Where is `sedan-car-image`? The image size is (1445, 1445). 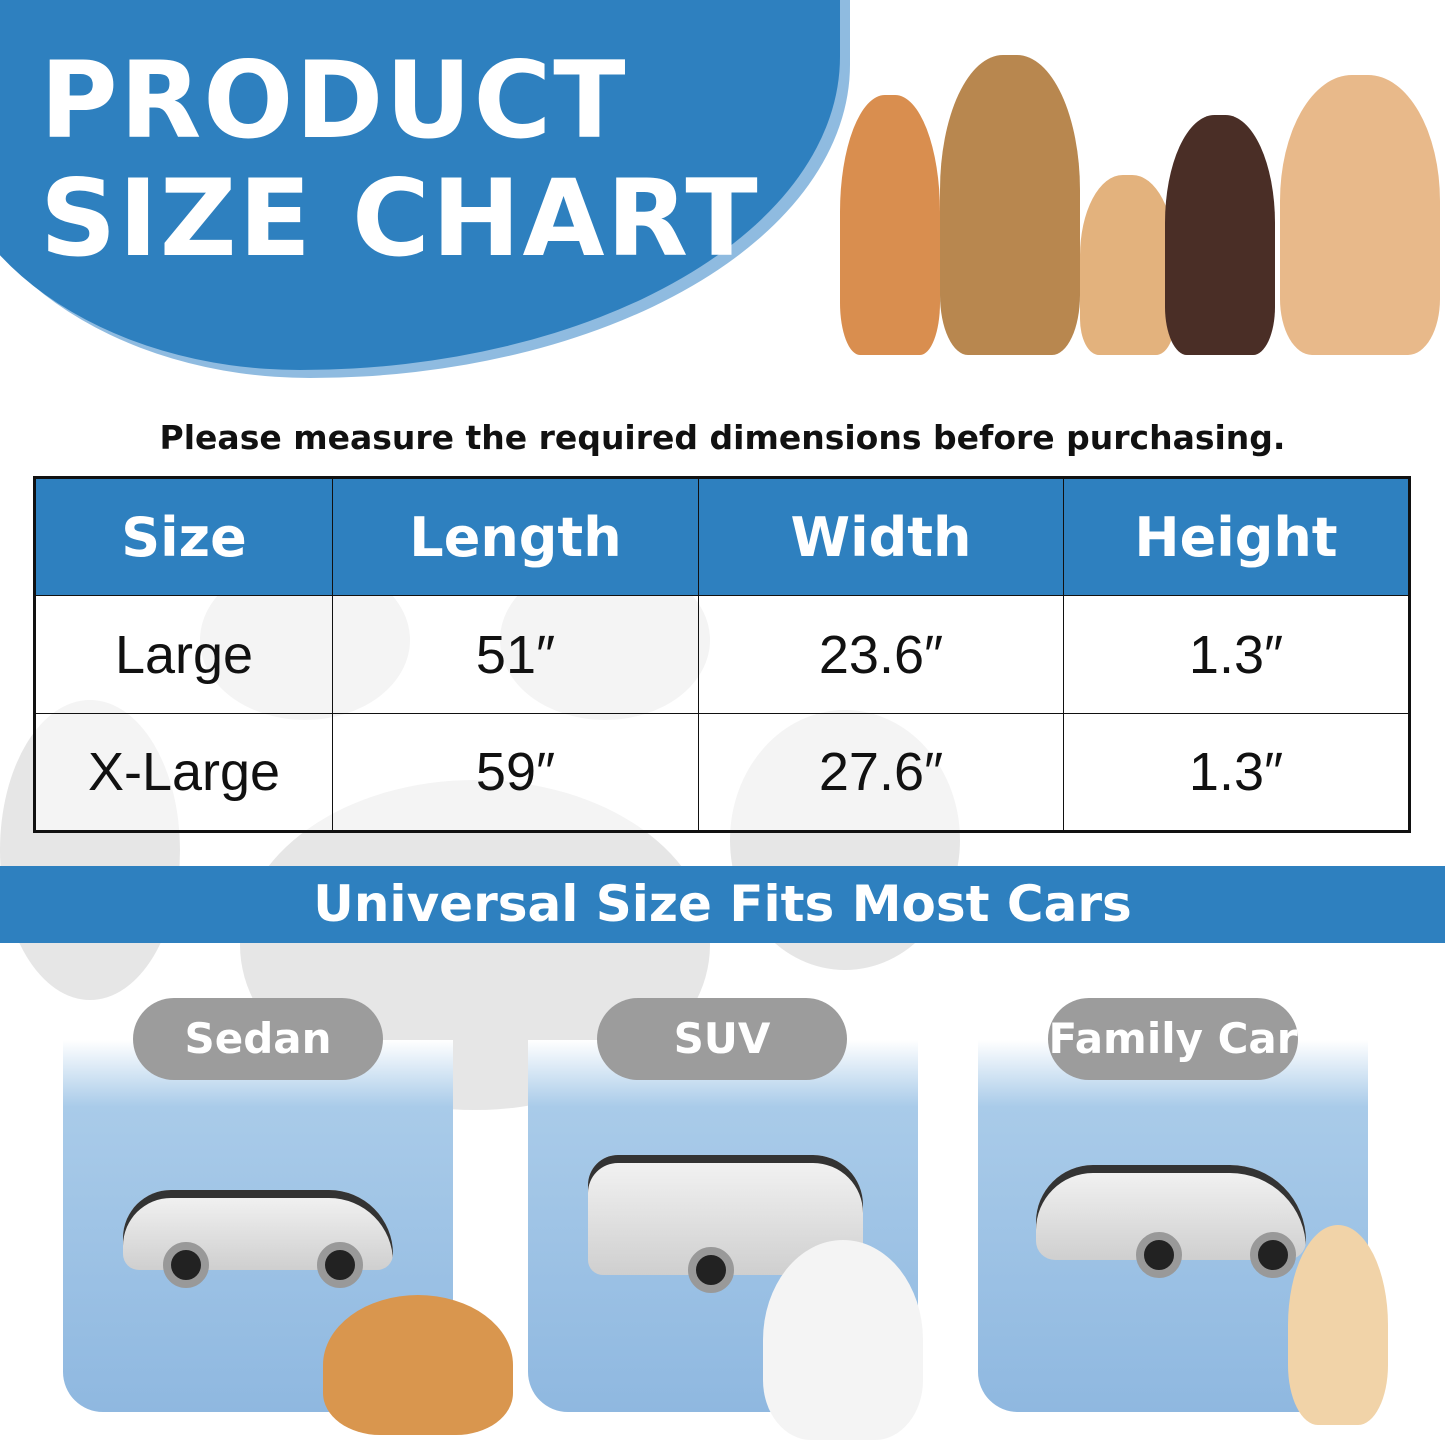 sedan-car-image is located at coordinates (258, 1239).